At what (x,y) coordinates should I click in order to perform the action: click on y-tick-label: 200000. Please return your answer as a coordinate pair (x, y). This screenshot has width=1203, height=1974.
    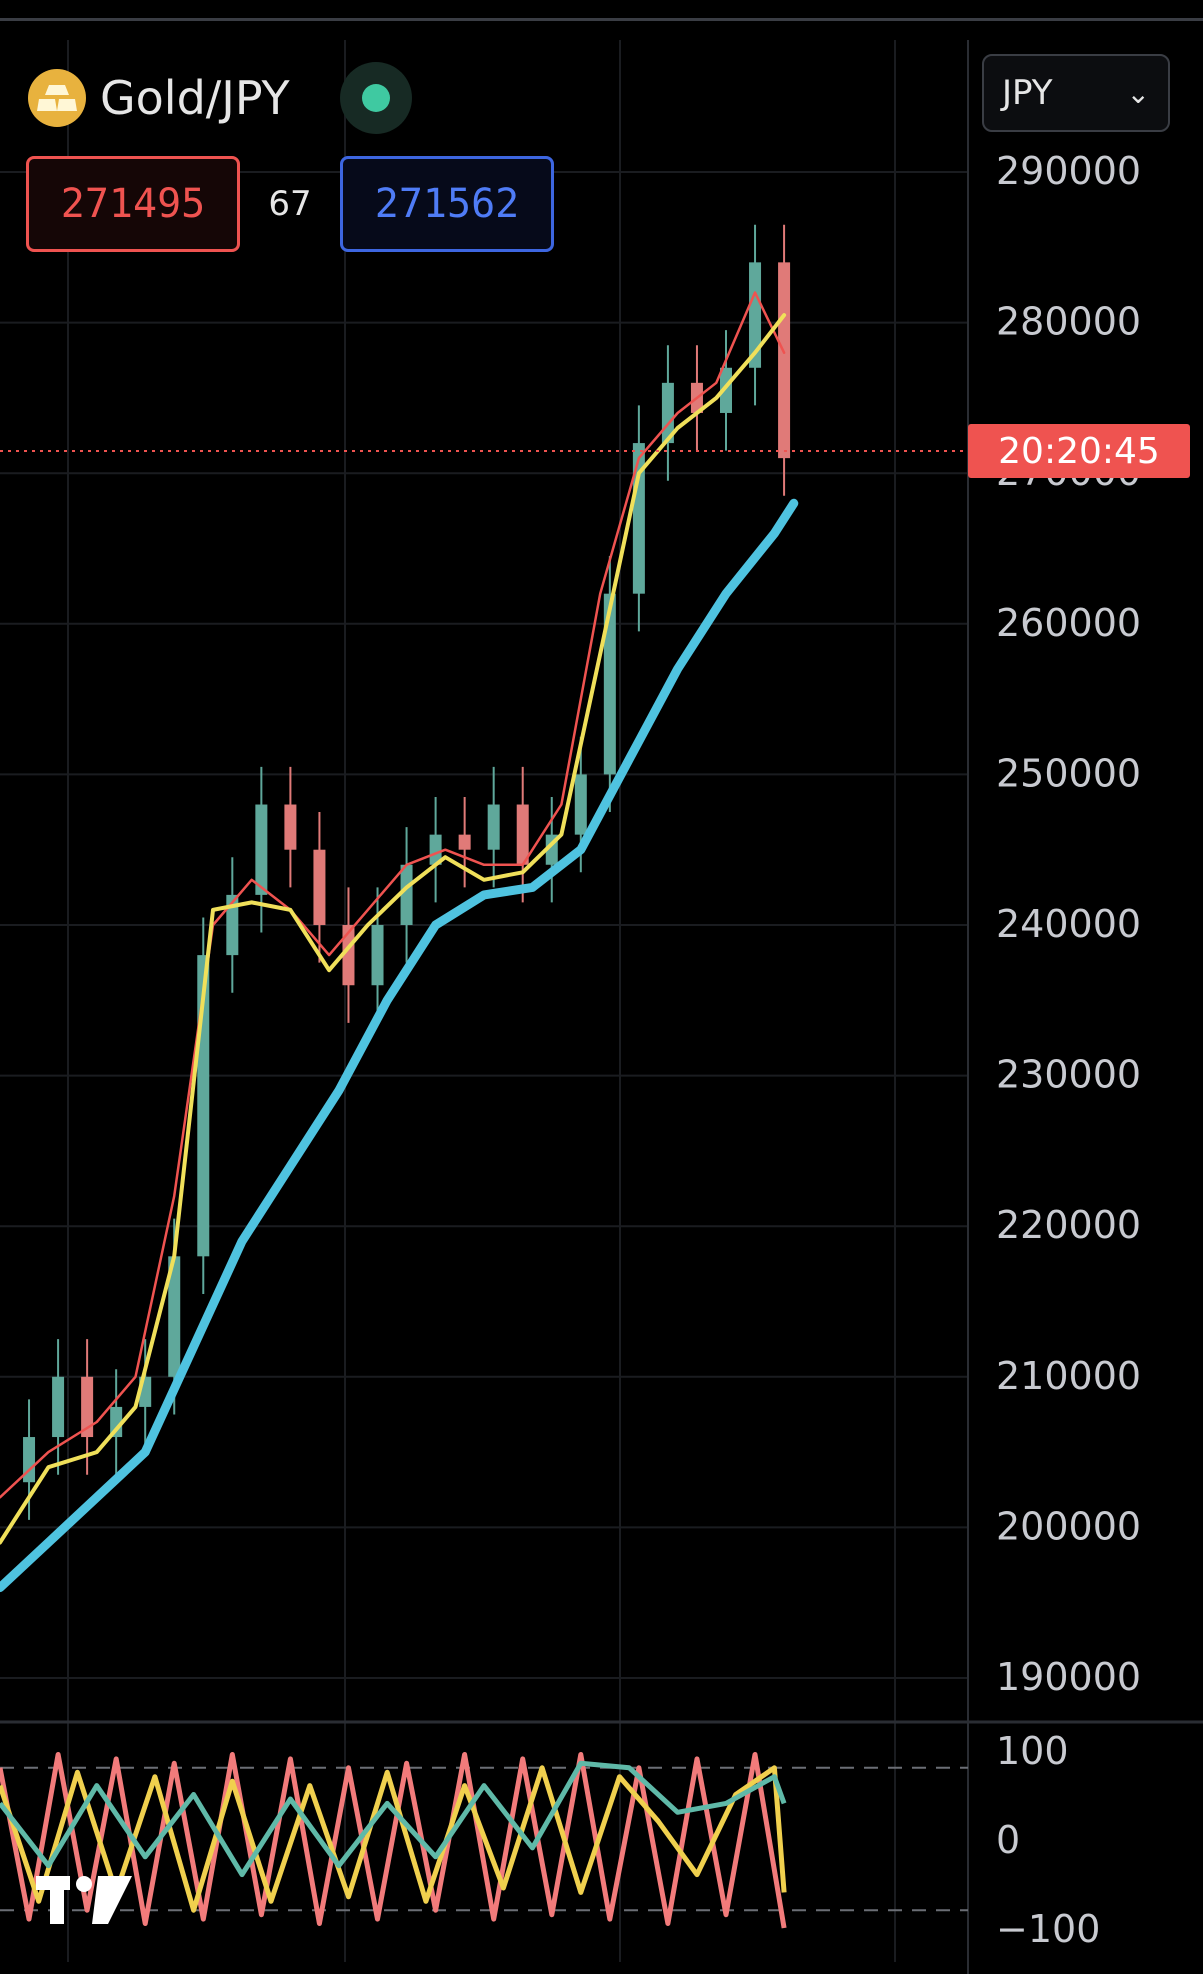
    Looking at the image, I should click on (1068, 1526).